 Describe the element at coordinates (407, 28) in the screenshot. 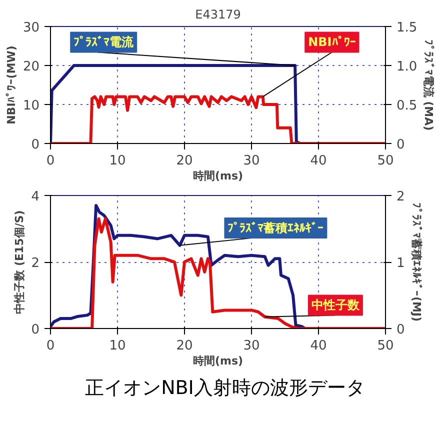

I see `y2-tick-label: 1.5` at that location.